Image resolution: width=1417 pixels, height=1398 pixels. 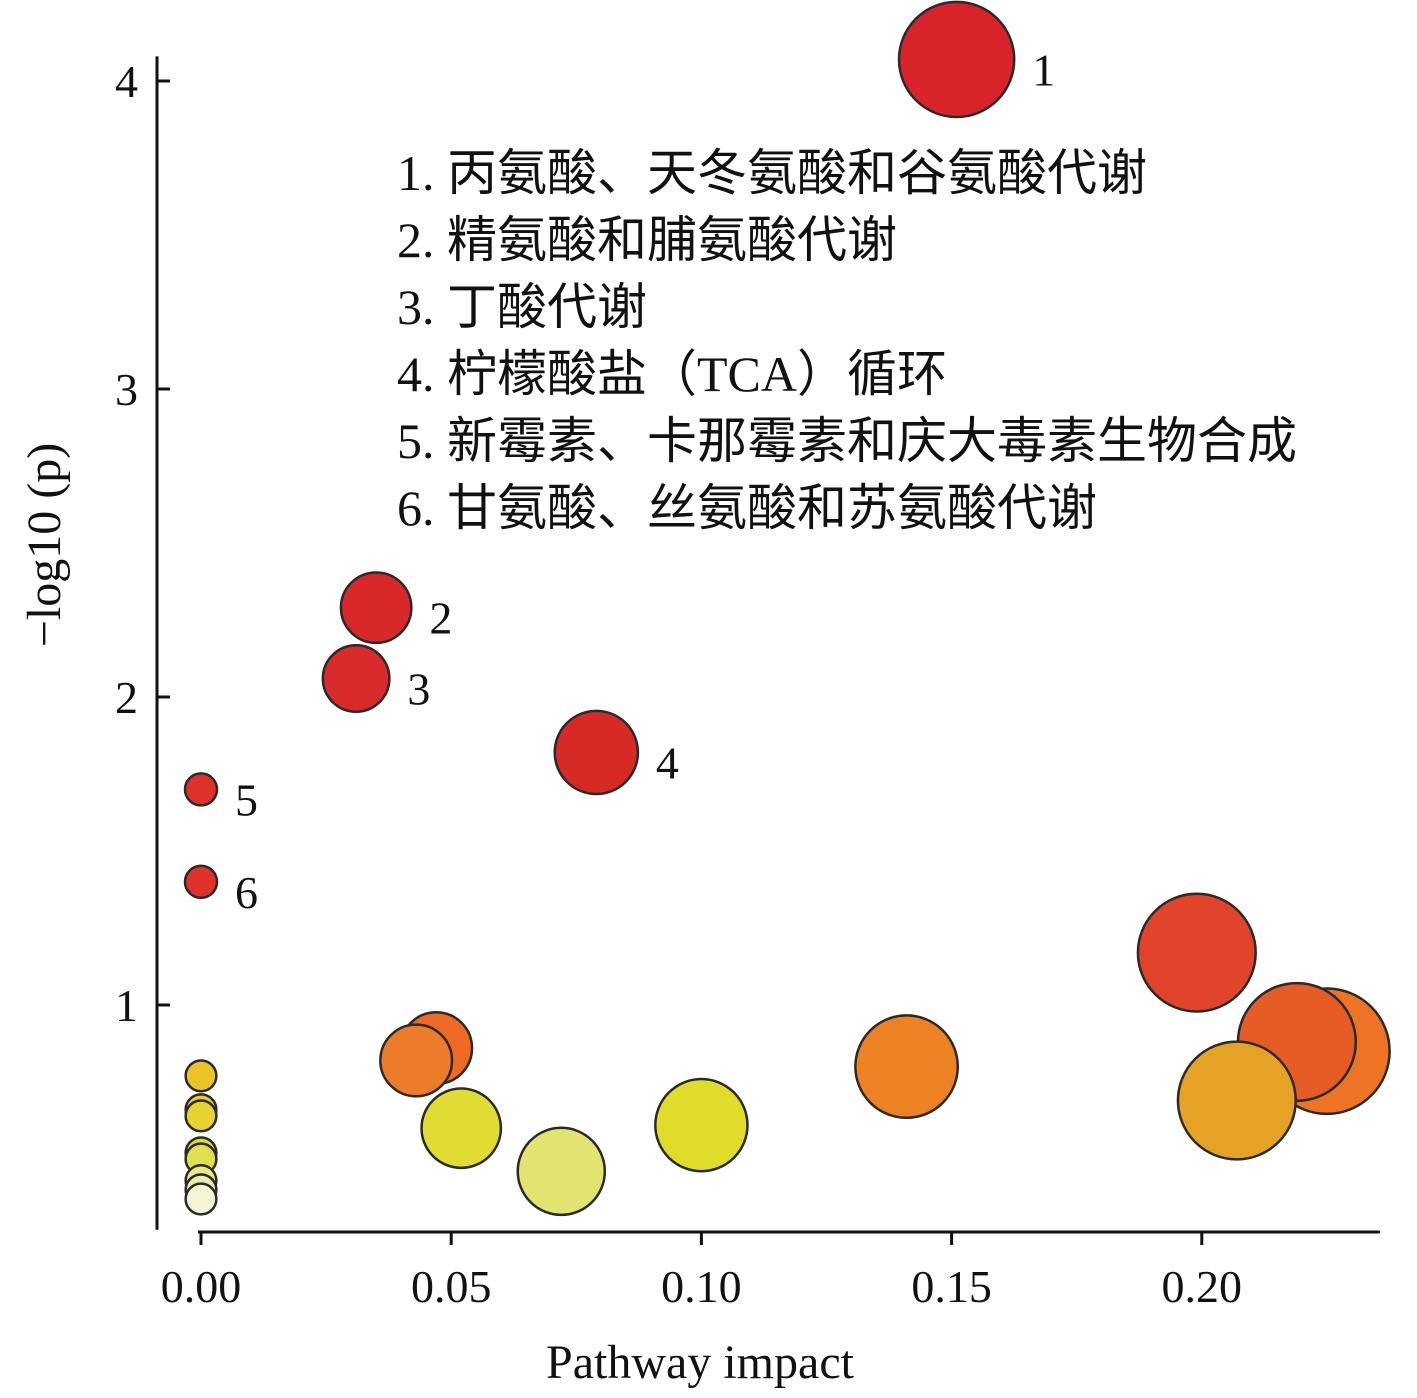 I want to click on x-tick-label: 0.20, so click(x=1202, y=1286).